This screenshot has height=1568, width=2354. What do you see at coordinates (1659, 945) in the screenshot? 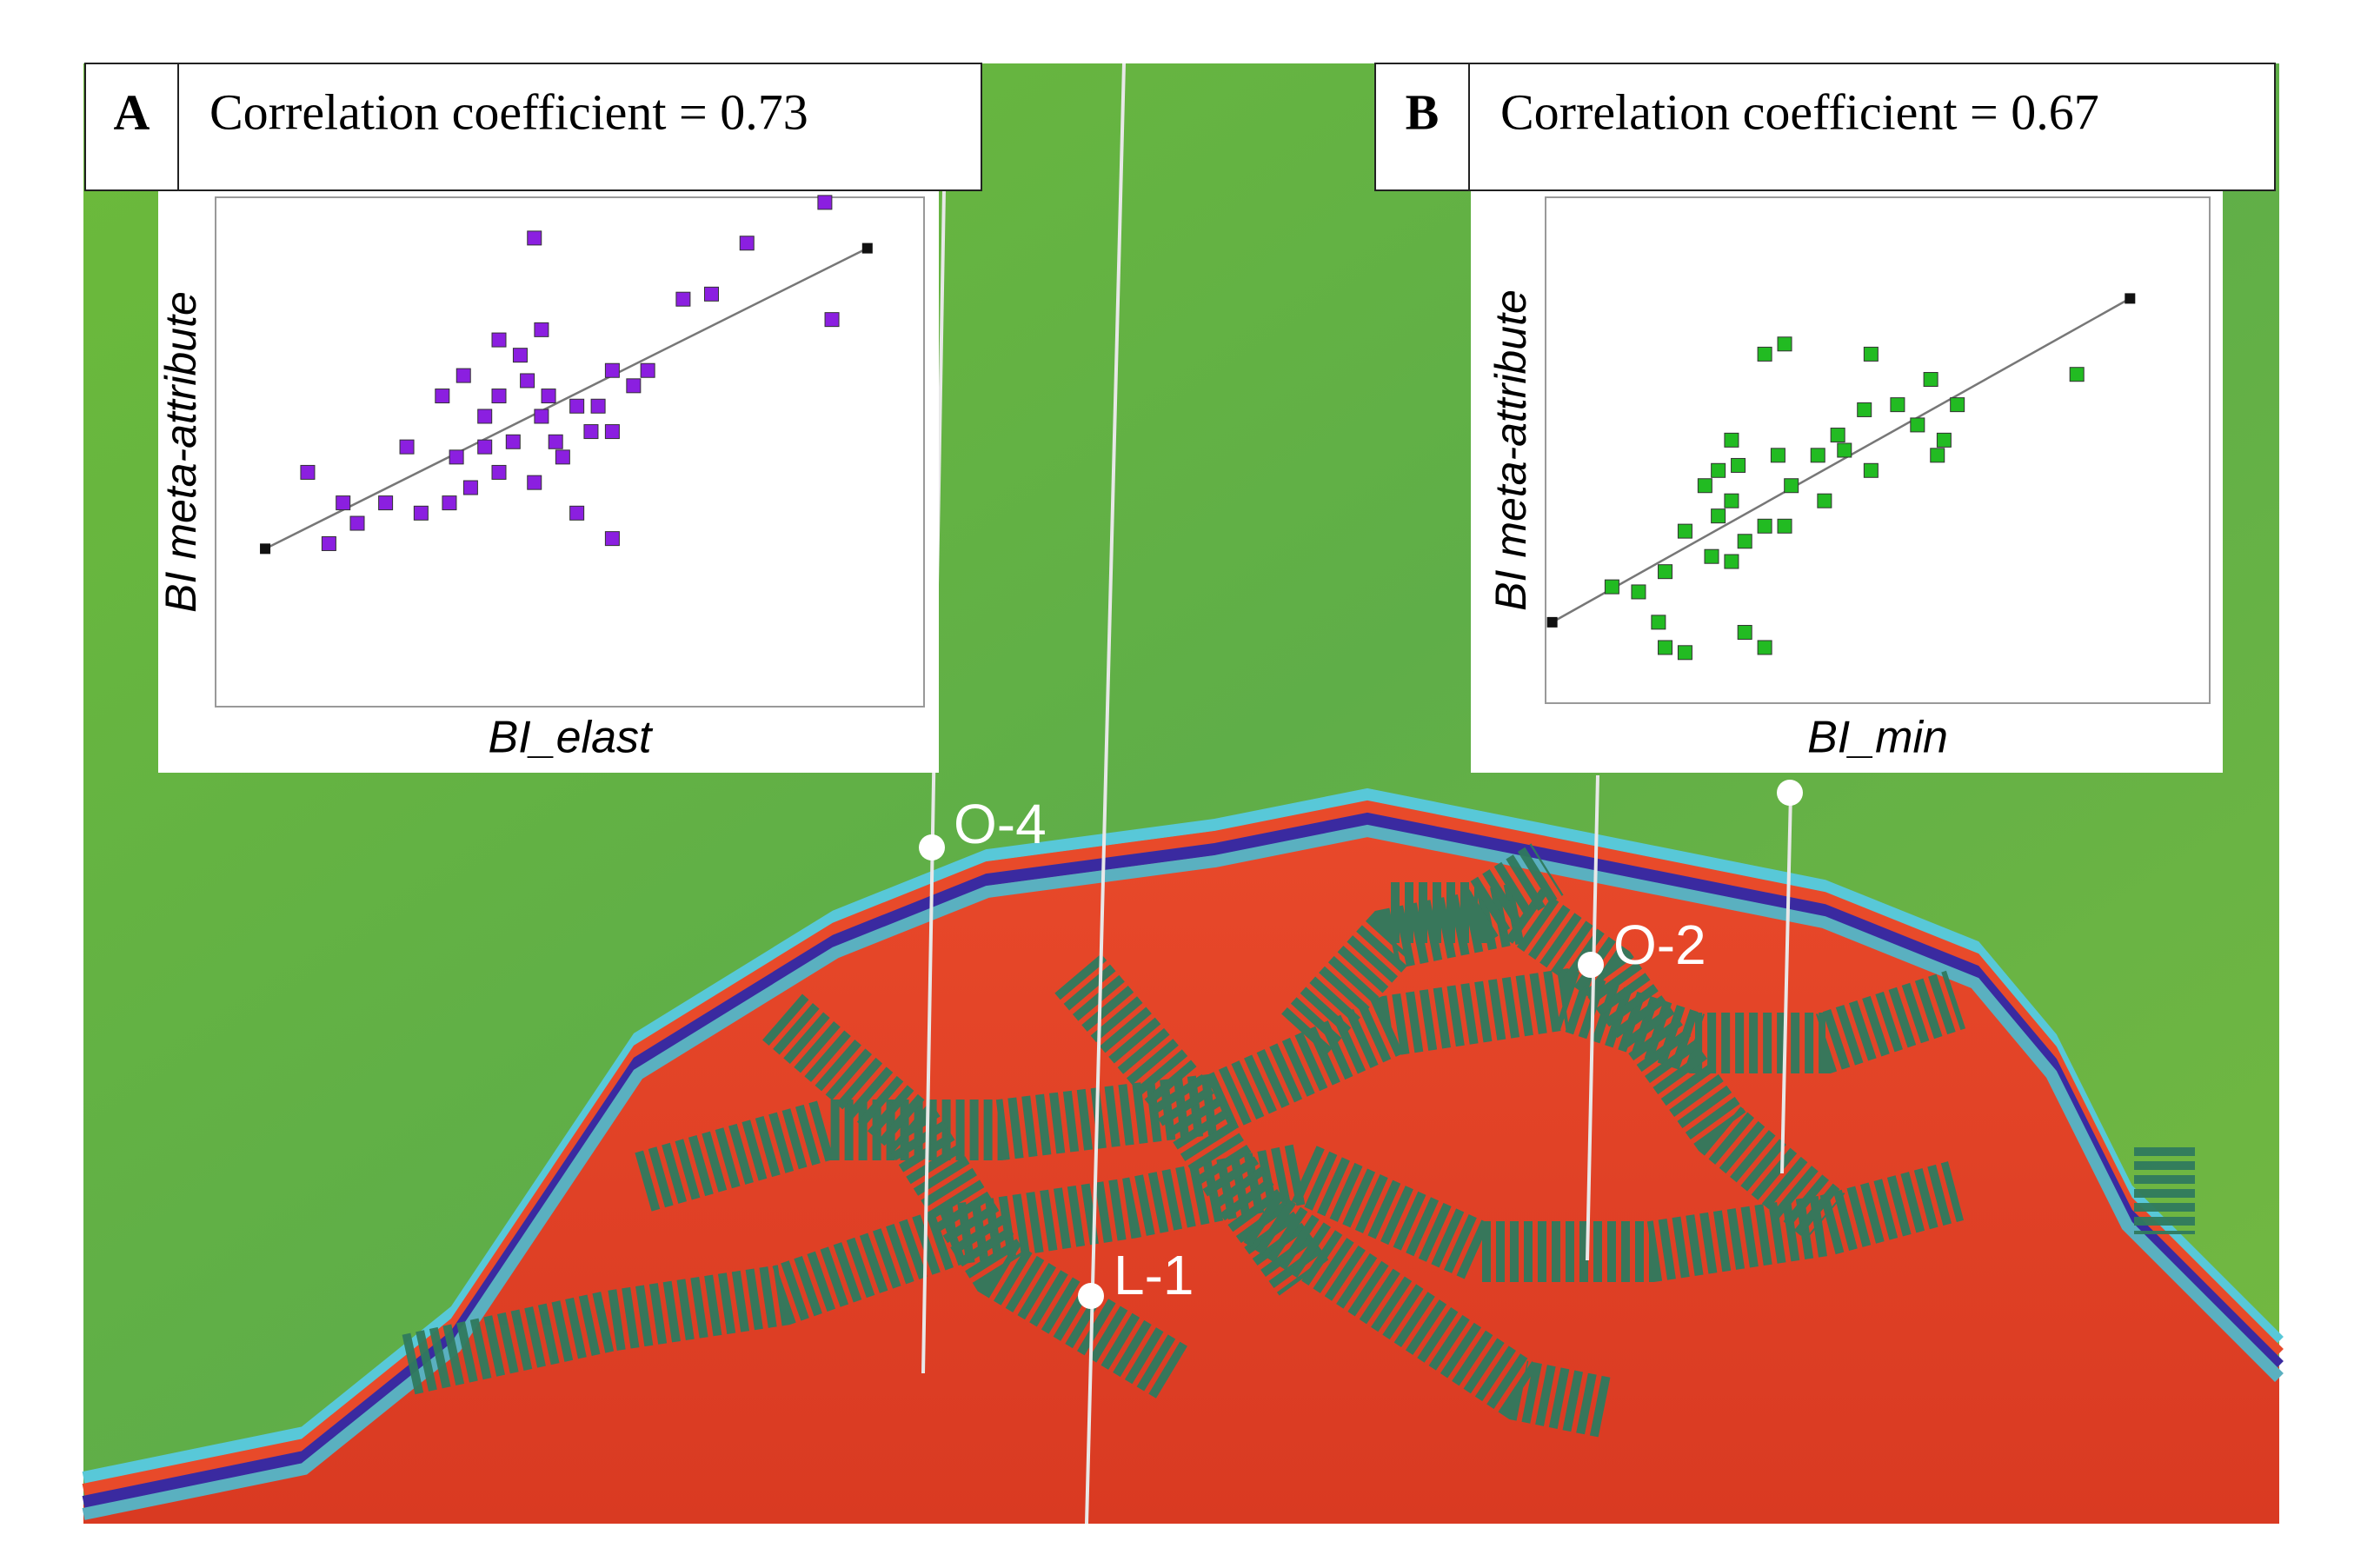
I see `well-label: O-2` at bounding box center [1659, 945].